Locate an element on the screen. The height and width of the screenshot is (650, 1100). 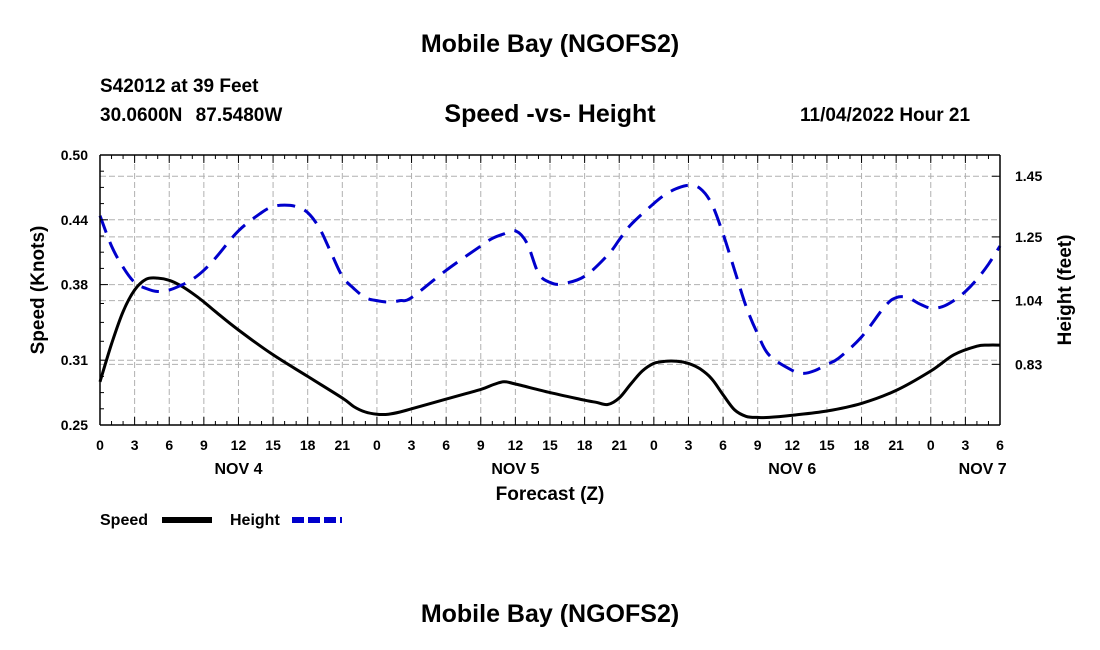
y-right-tick-label: 1.25 is located at coordinates (1028, 237).